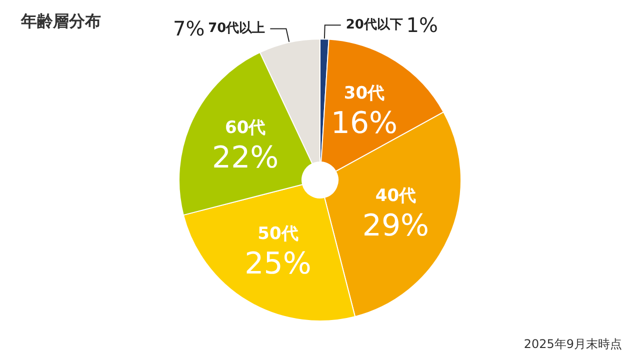 The height and width of the screenshot is (360, 640). What do you see at coordinates (422, 25) in the screenshot?
I see `data-label: 1%` at bounding box center [422, 25].